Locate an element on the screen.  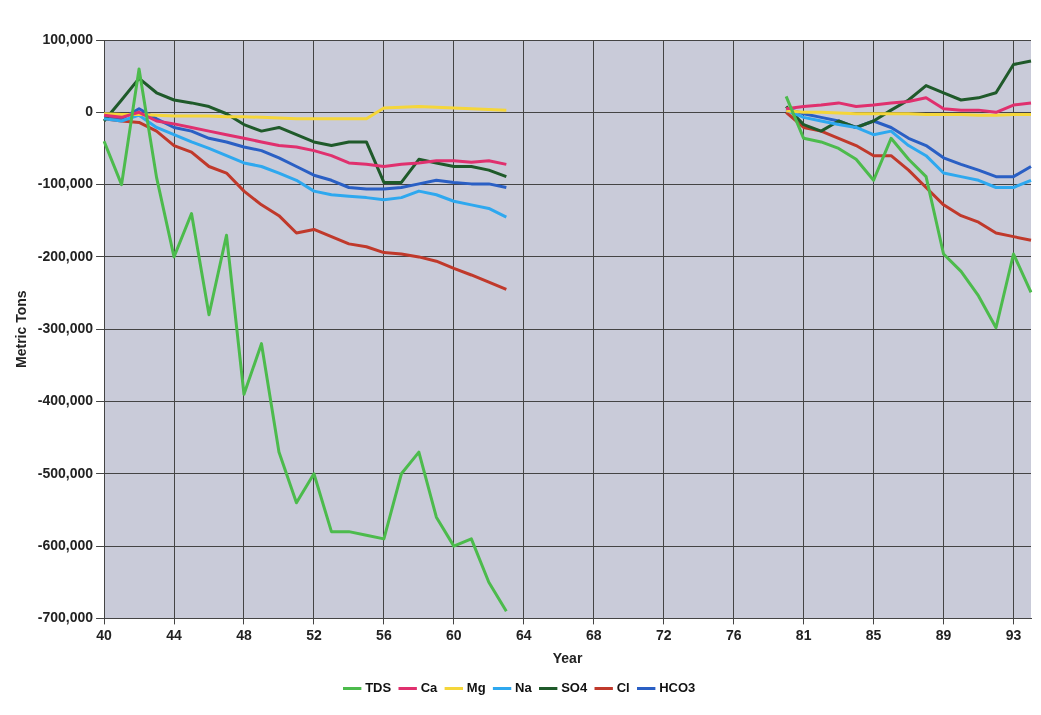
x-tick-label: 56 is located at coordinates (384, 634).